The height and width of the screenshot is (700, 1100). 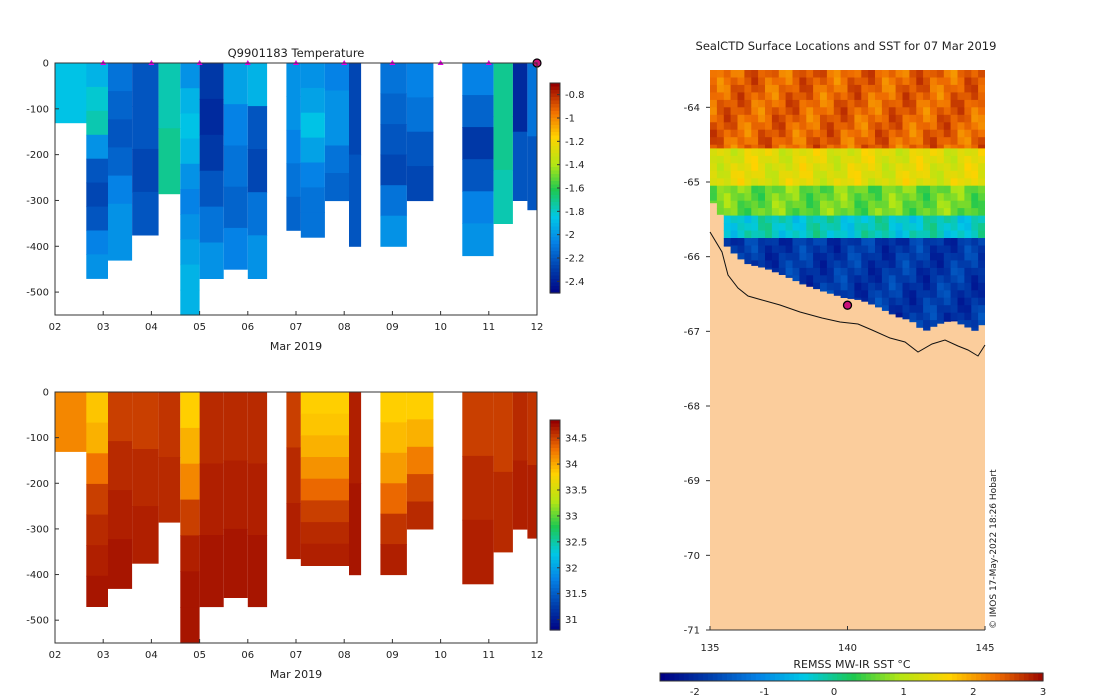 What do you see at coordinates (199, 655) in the screenshot?
I see `x-tick-label: 05` at bounding box center [199, 655].